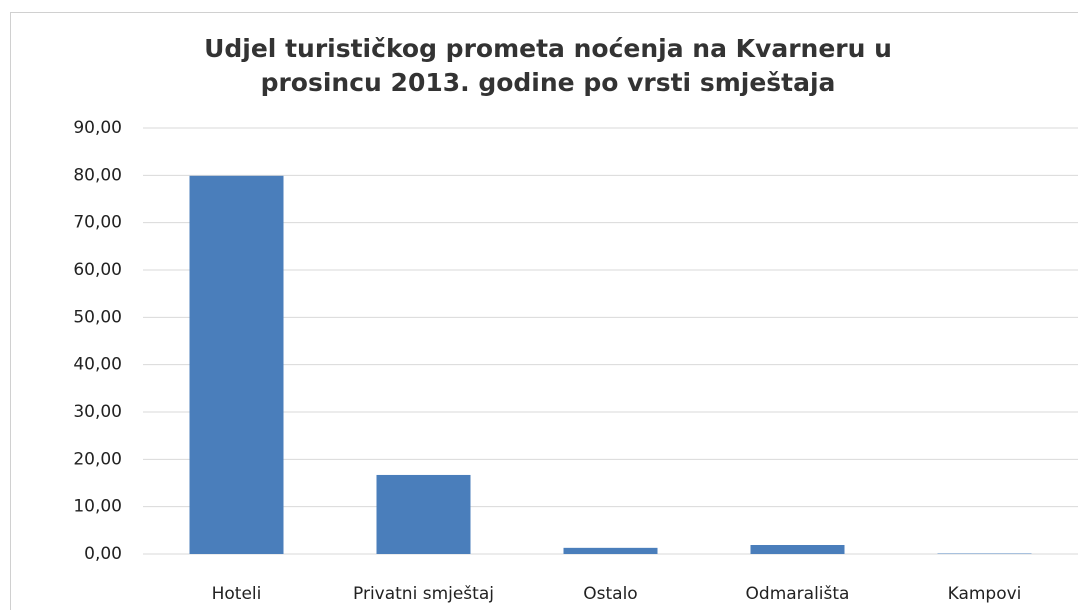 The image size is (1078, 610). Describe the element at coordinates (423, 594) in the screenshot. I see `x-tick-label: Privatni smještaj` at that location.